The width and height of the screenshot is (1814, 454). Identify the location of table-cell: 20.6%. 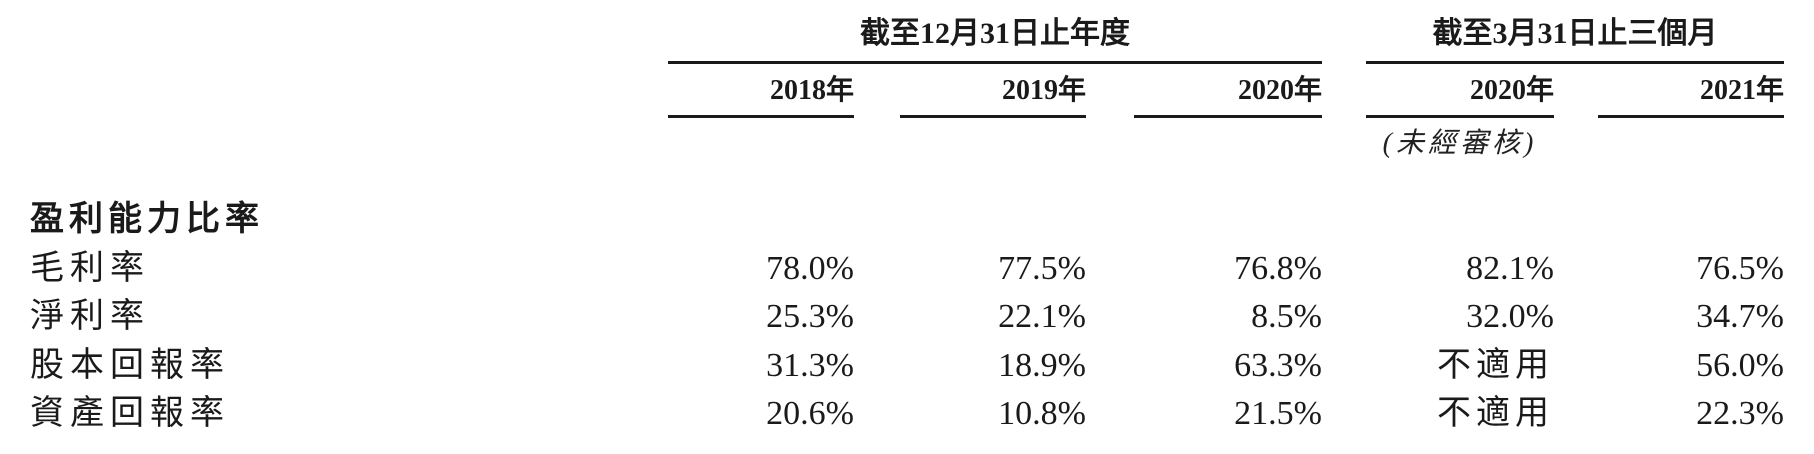
(810, 413).